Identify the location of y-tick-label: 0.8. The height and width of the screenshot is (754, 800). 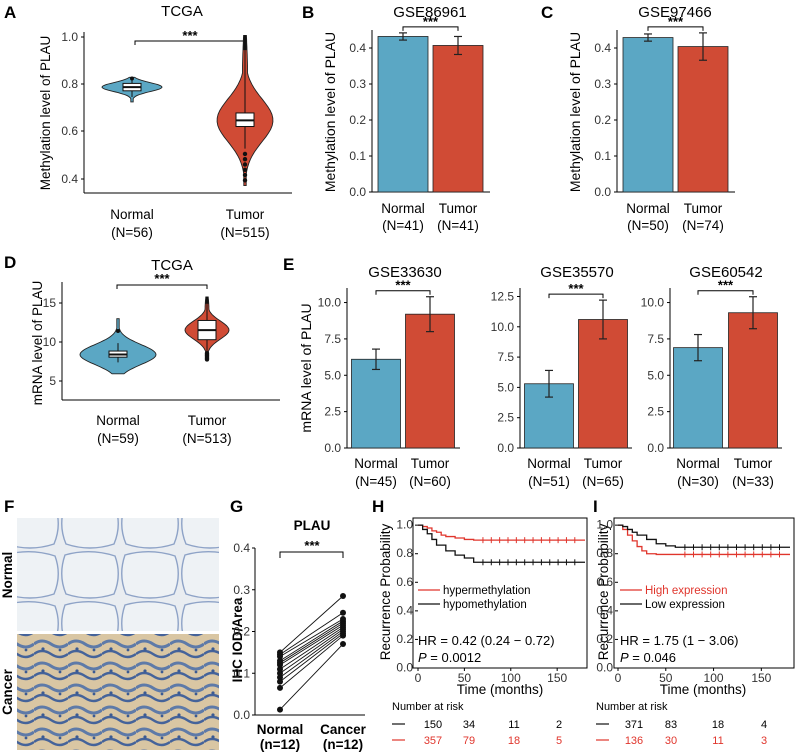
(69, 84).